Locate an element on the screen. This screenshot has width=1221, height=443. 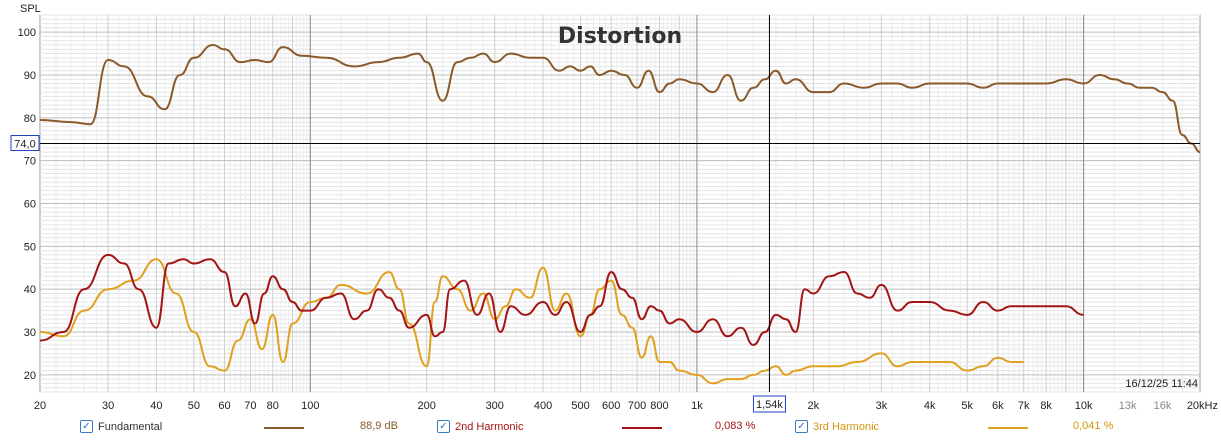
legend-swatch-2nd-harmonic is located at coordinates (642, 428).